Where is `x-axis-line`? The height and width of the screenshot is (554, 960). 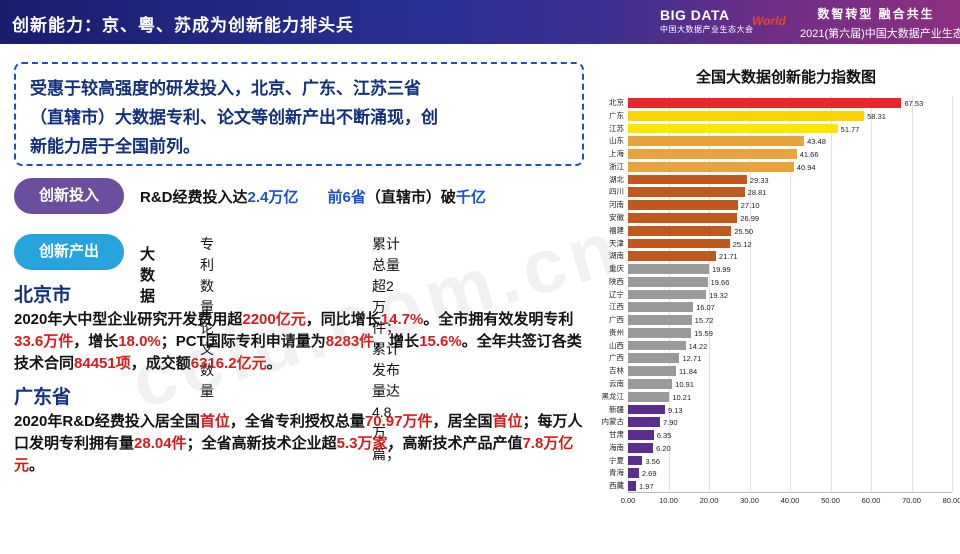
x-axis-line is located at coordinates (790, 492).